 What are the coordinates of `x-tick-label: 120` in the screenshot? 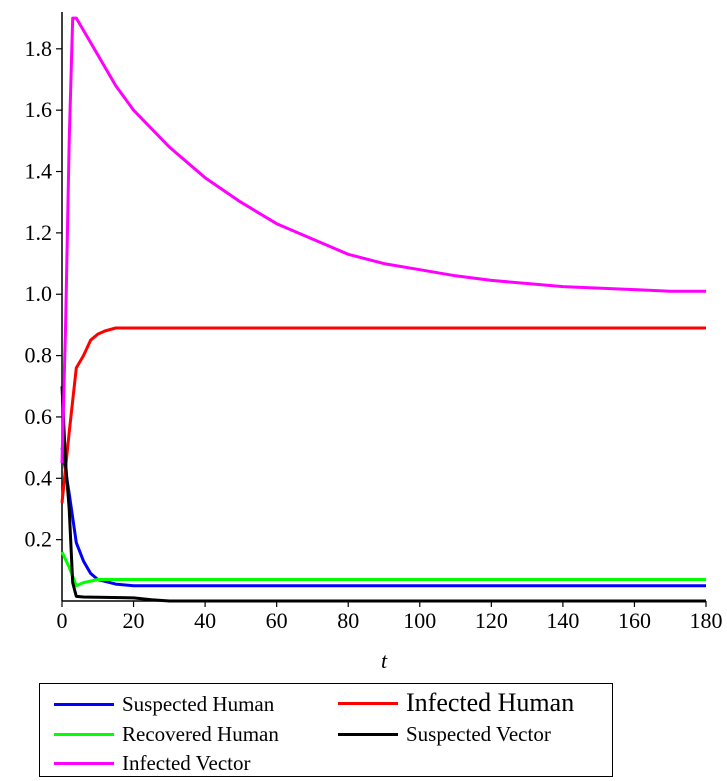 It's located at (491, 620).